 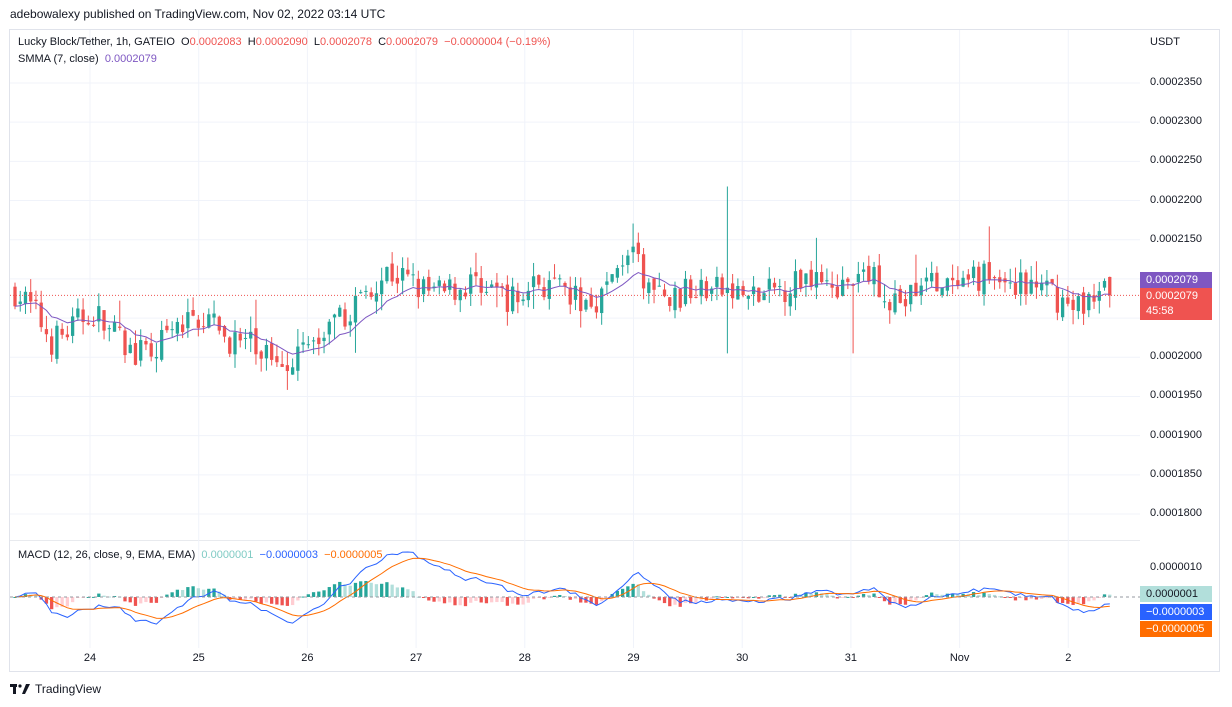 What do you see at coordinates (1165, 42) in the screenshot?
I see `currency-label: USDT` at bounding box center [1165, 42].